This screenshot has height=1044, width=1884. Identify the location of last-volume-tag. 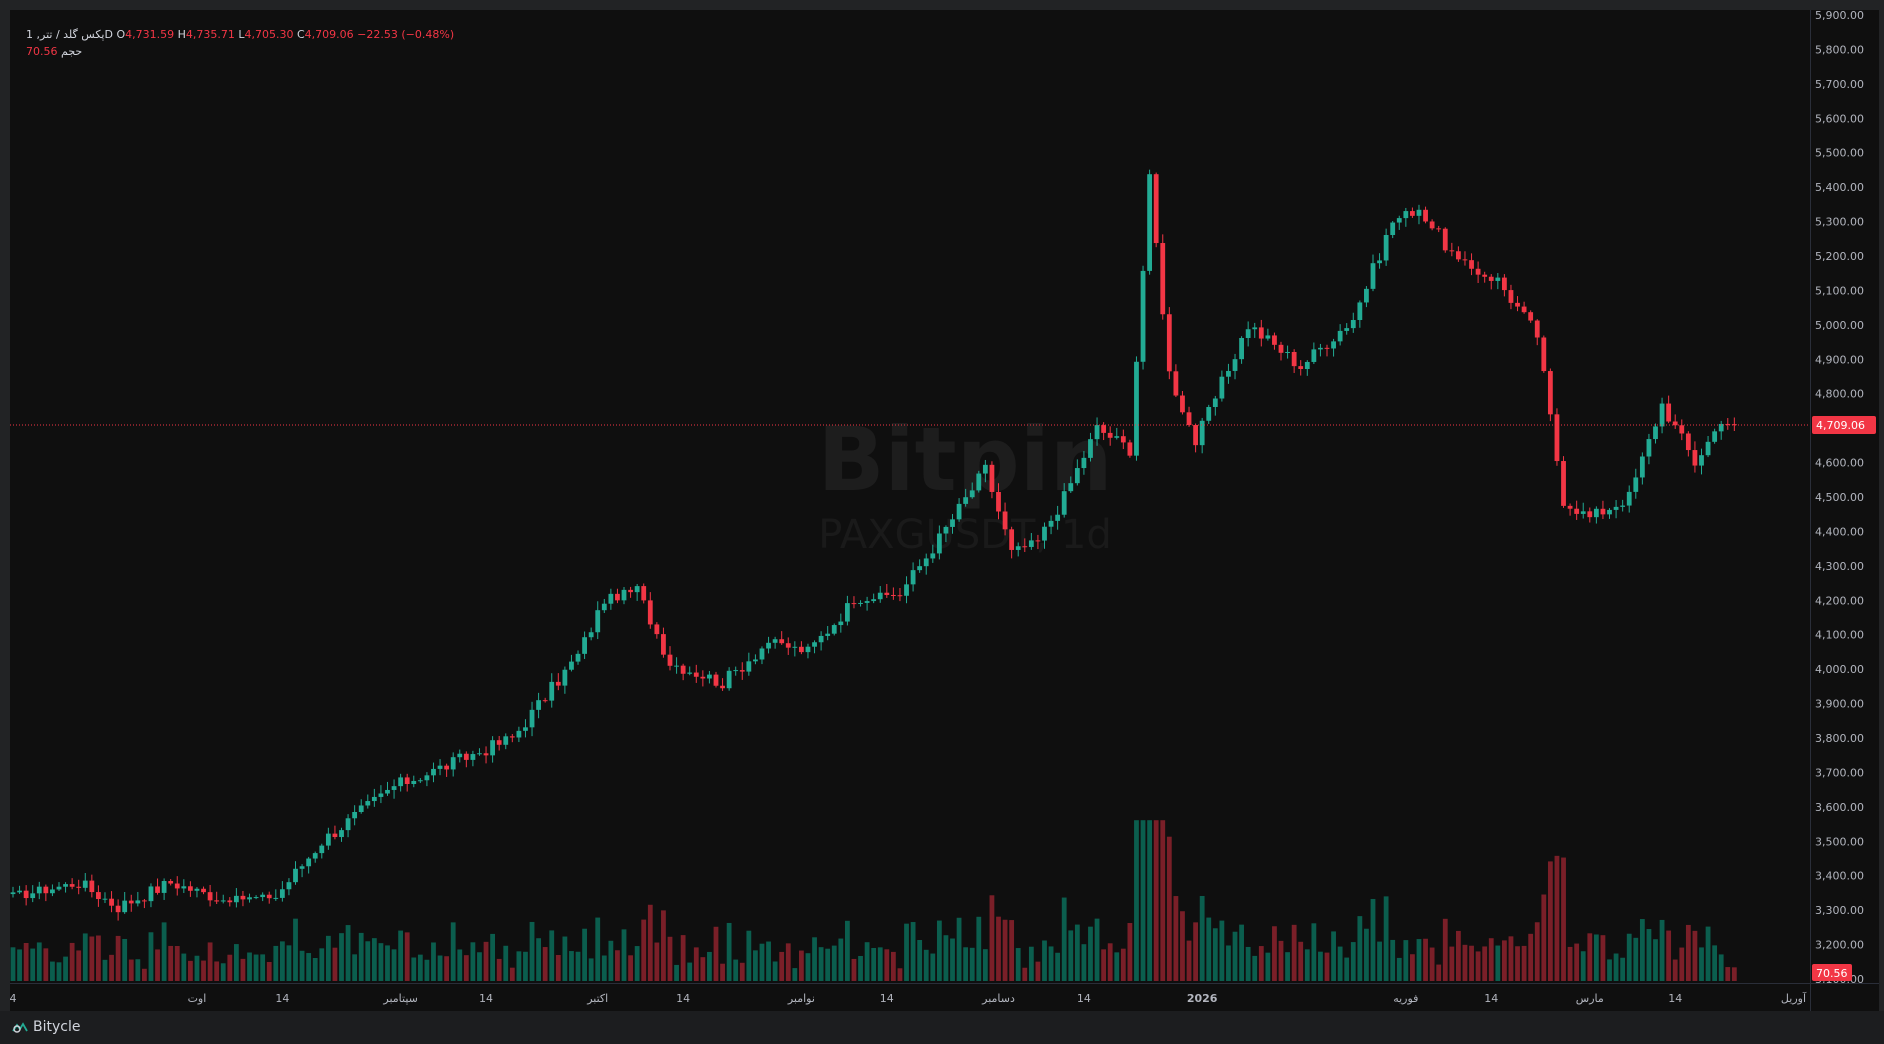
(1832, 972).